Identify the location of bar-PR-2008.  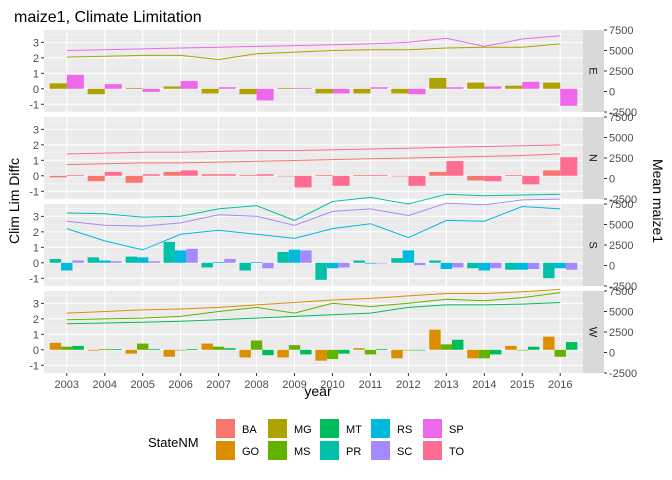
(245, 266).